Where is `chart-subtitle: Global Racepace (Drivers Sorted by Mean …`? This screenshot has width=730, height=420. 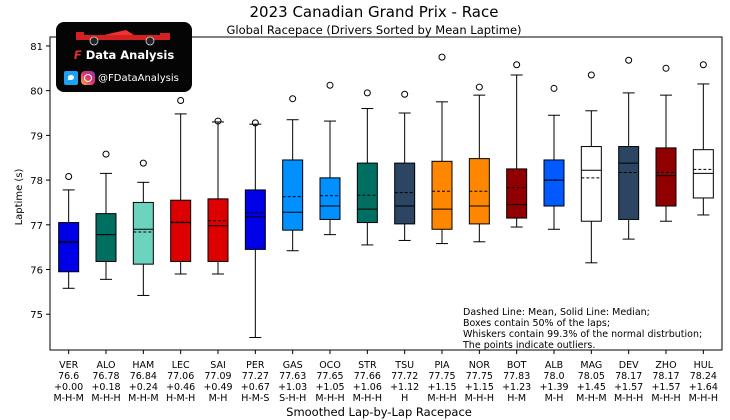
chart-subtitle: Global Racepace (Drivers Sorted by Mean … is located at coordinates (373, 30).